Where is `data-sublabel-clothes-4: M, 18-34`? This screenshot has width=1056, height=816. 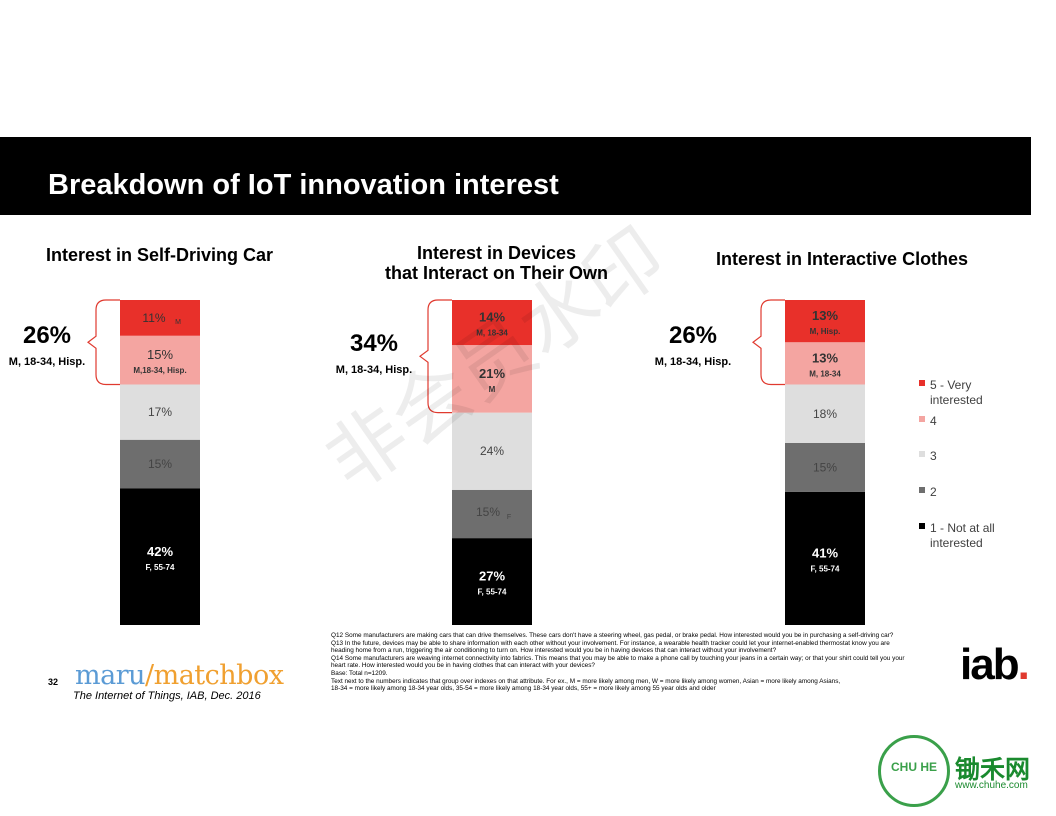
data-sublabel-clothes-4: M, 18-34 is located at coordinates (825, 373).